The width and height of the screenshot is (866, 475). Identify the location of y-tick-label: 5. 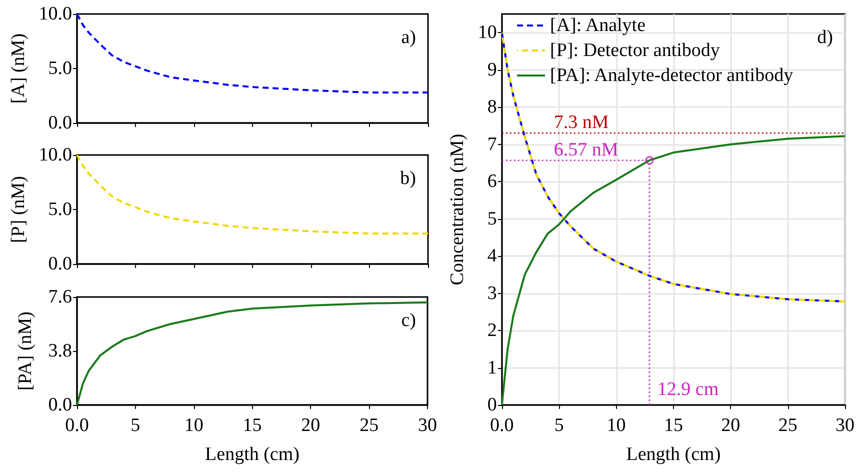
(492, 219).